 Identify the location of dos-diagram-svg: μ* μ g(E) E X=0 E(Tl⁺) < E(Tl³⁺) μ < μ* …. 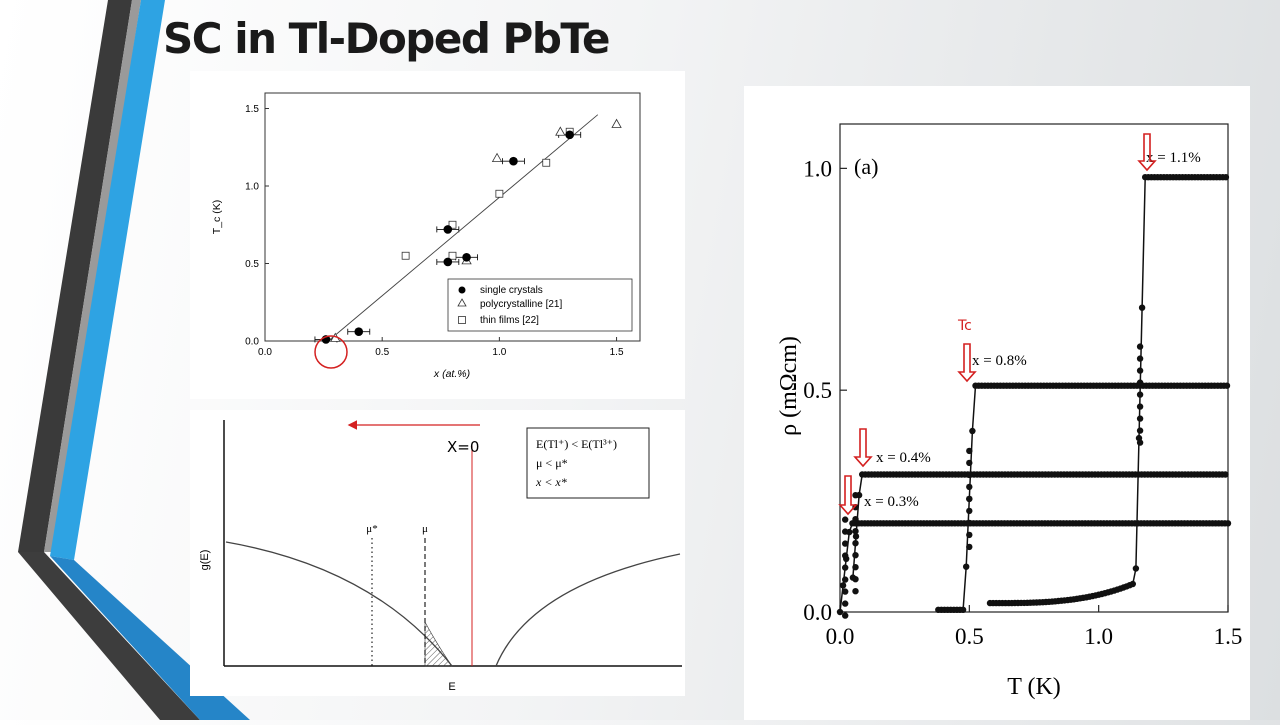
(440, 556).